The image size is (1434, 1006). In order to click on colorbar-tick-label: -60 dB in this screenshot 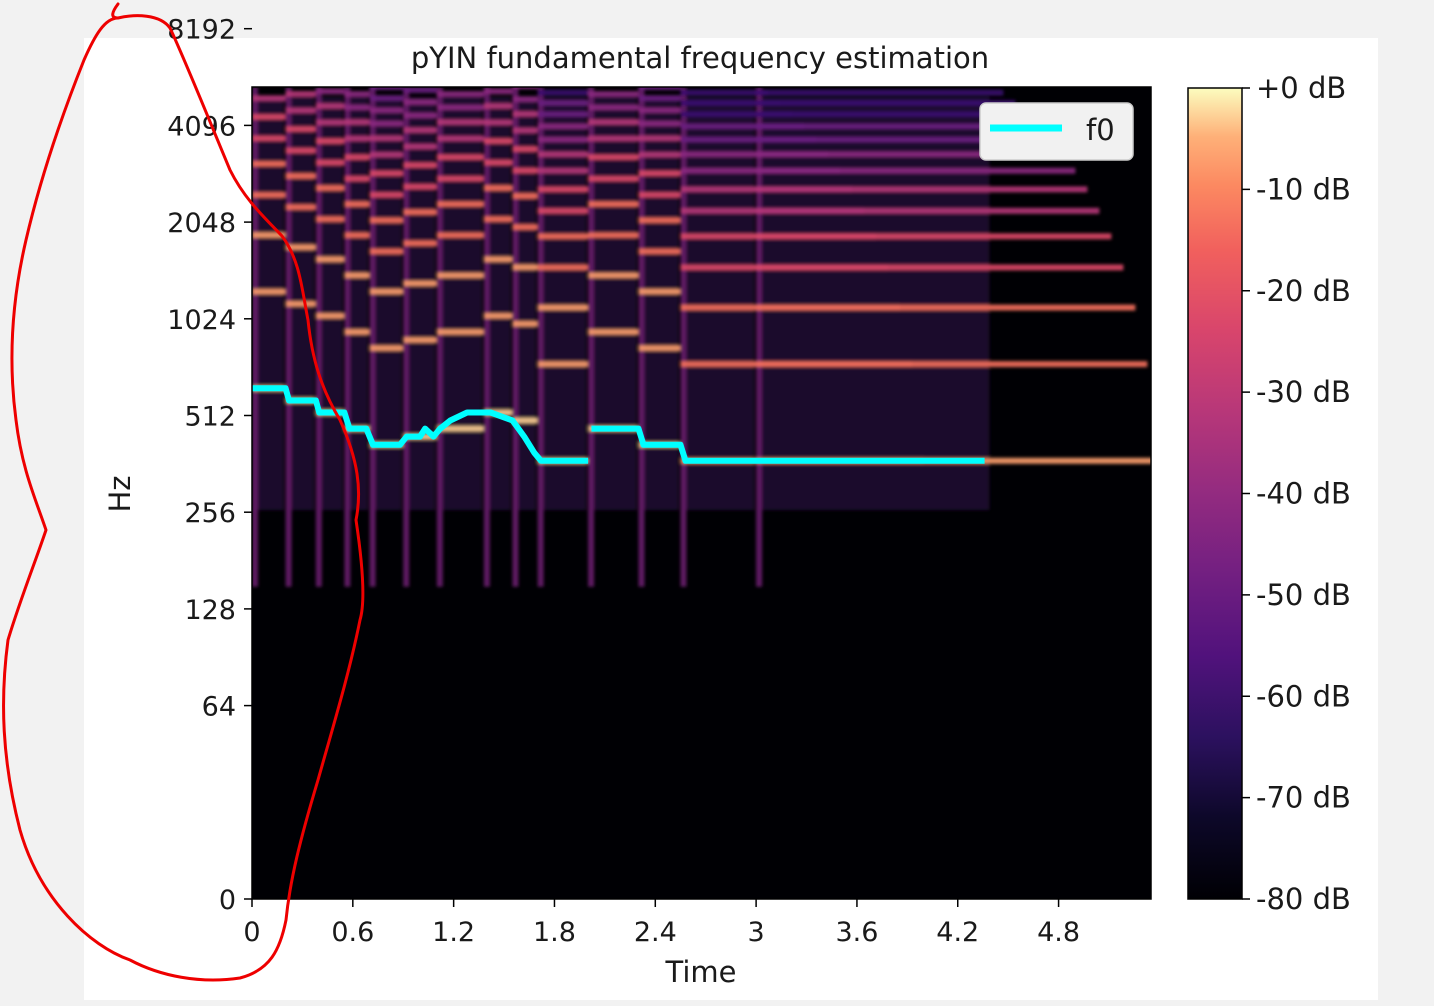, I will do `click(1303, 696)`.